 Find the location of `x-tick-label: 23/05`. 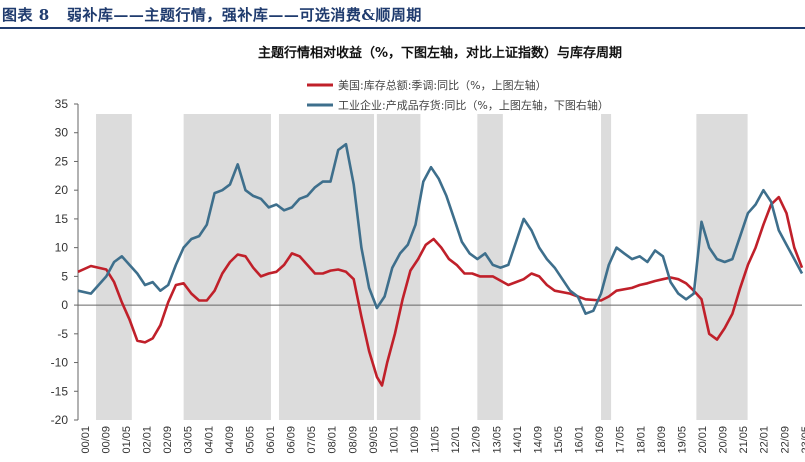

x-tick-label: 23/05 is located at coordinates (802, 440).